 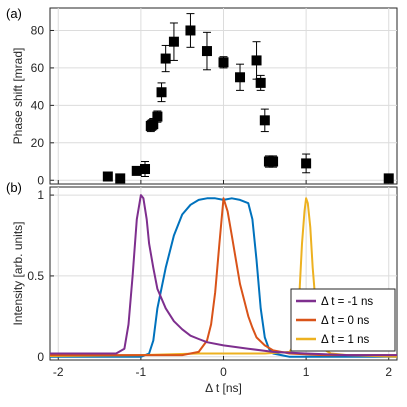 What do you see at coordinates (18, 96) in the screenshot?
I see `panel-a-ylabel: Phase shift [mrad]` at bounding box center [18, 96].